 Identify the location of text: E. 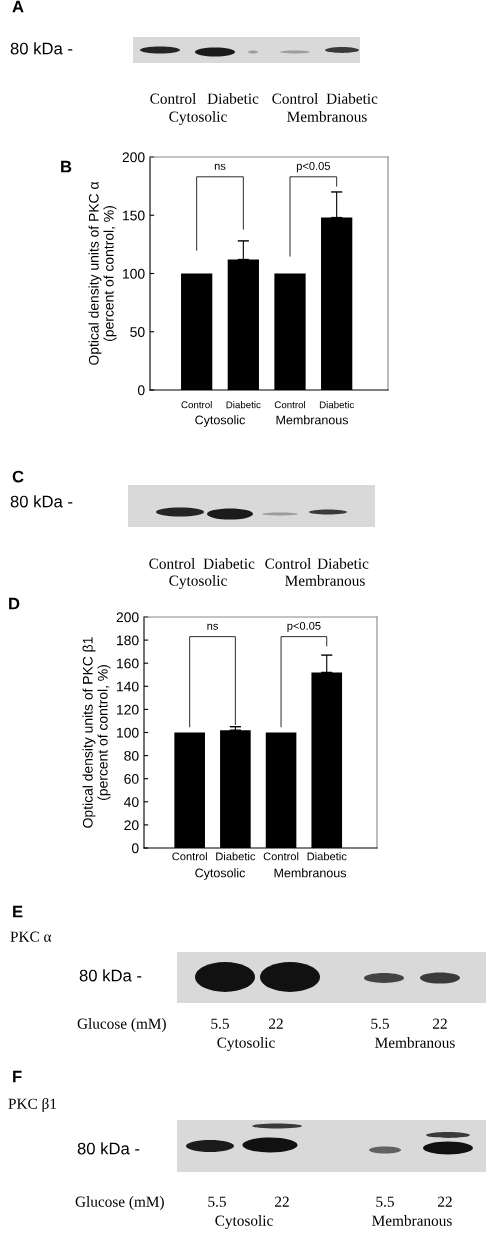
(18, 911).